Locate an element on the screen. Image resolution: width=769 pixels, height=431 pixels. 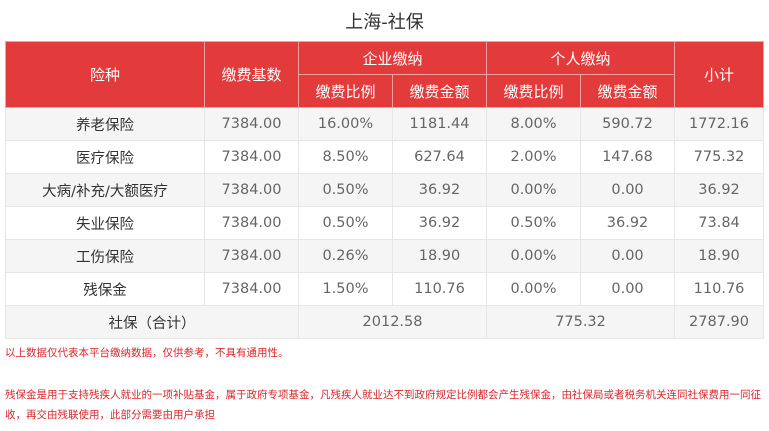
header-personal-group: 个人缴纳 is located at coordinates (581, 58).